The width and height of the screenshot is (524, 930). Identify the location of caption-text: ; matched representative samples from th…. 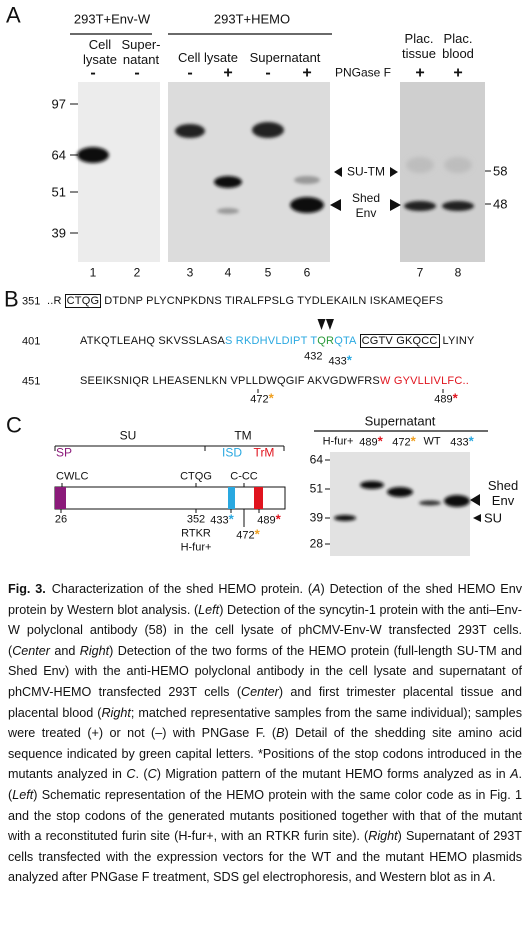
(265, 723).